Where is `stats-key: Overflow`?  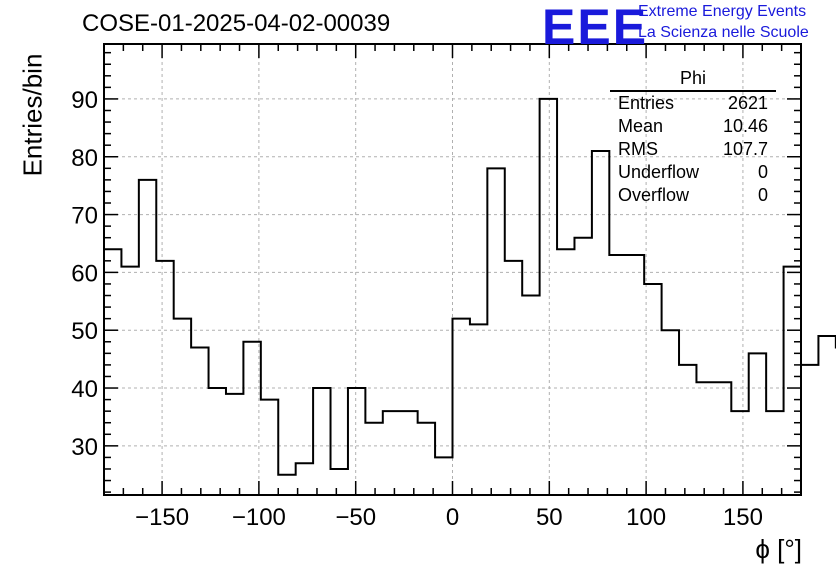
stats-key: Overflow is located at coordinates (654, 195).